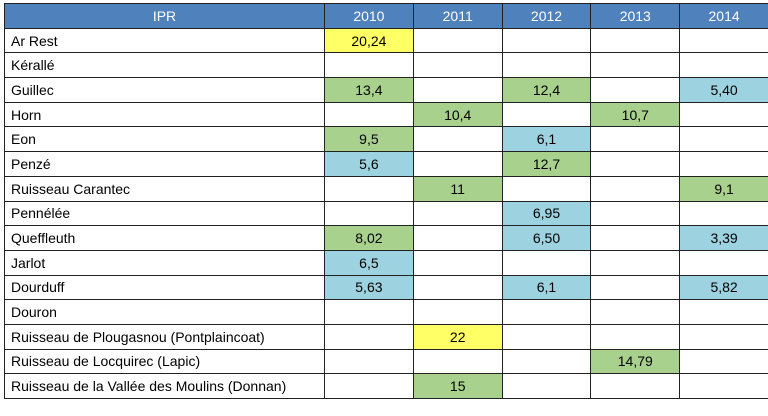 This screenshot has width=768, height=416. What do you see at coordinates (457, 386) in the screenshot?
I see `value-cell-2011: 15` at bounding box center [457, 386].